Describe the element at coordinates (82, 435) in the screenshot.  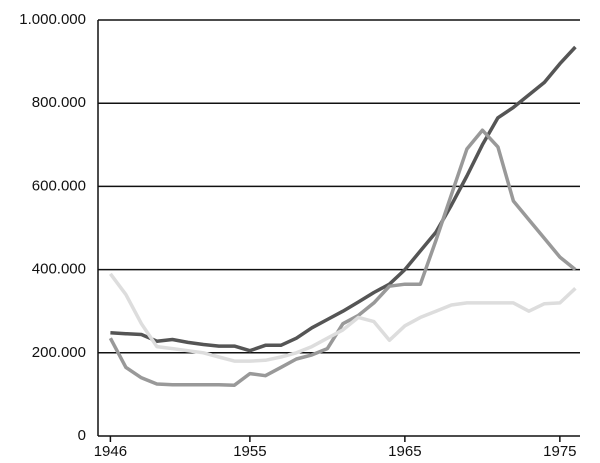
I see `y-tick-label: 0` at that location.